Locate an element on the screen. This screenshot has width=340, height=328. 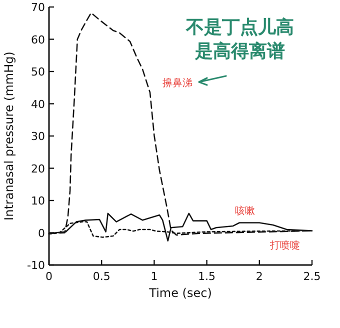
y-tick-label: 10 is located at coordinates (38, 201).